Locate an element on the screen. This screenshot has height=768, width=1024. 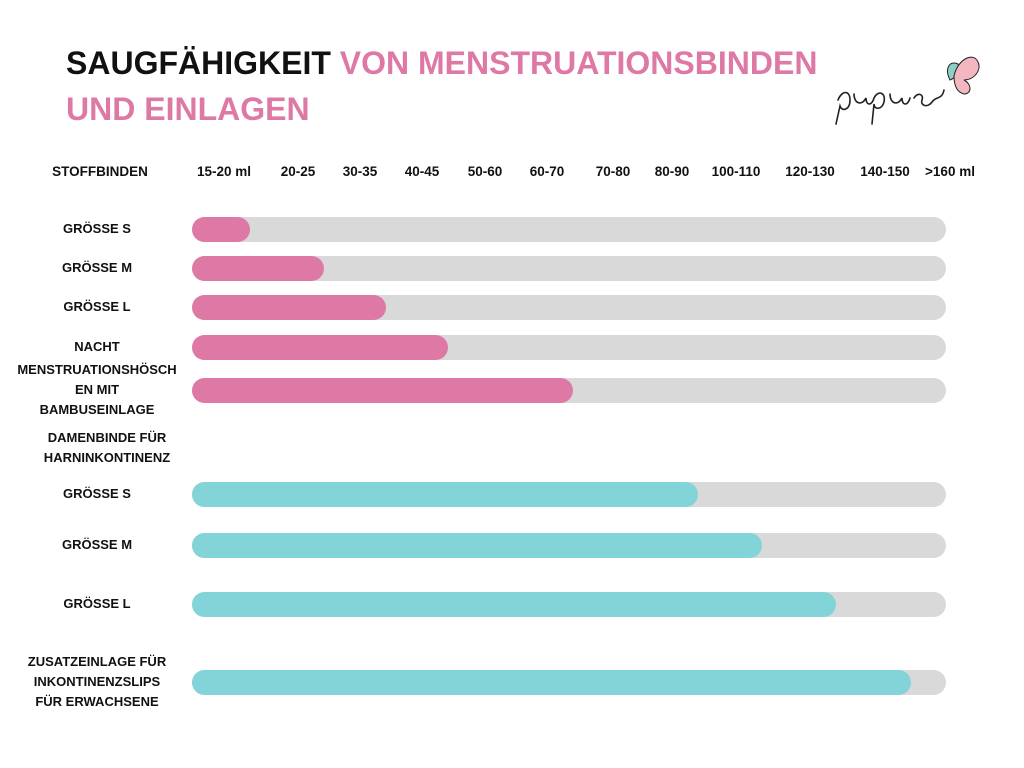
row-label: MENSTRUATIONSHÖSCH EN MIT BAMBUSEINLAGE is located at coordinates (97, 389).